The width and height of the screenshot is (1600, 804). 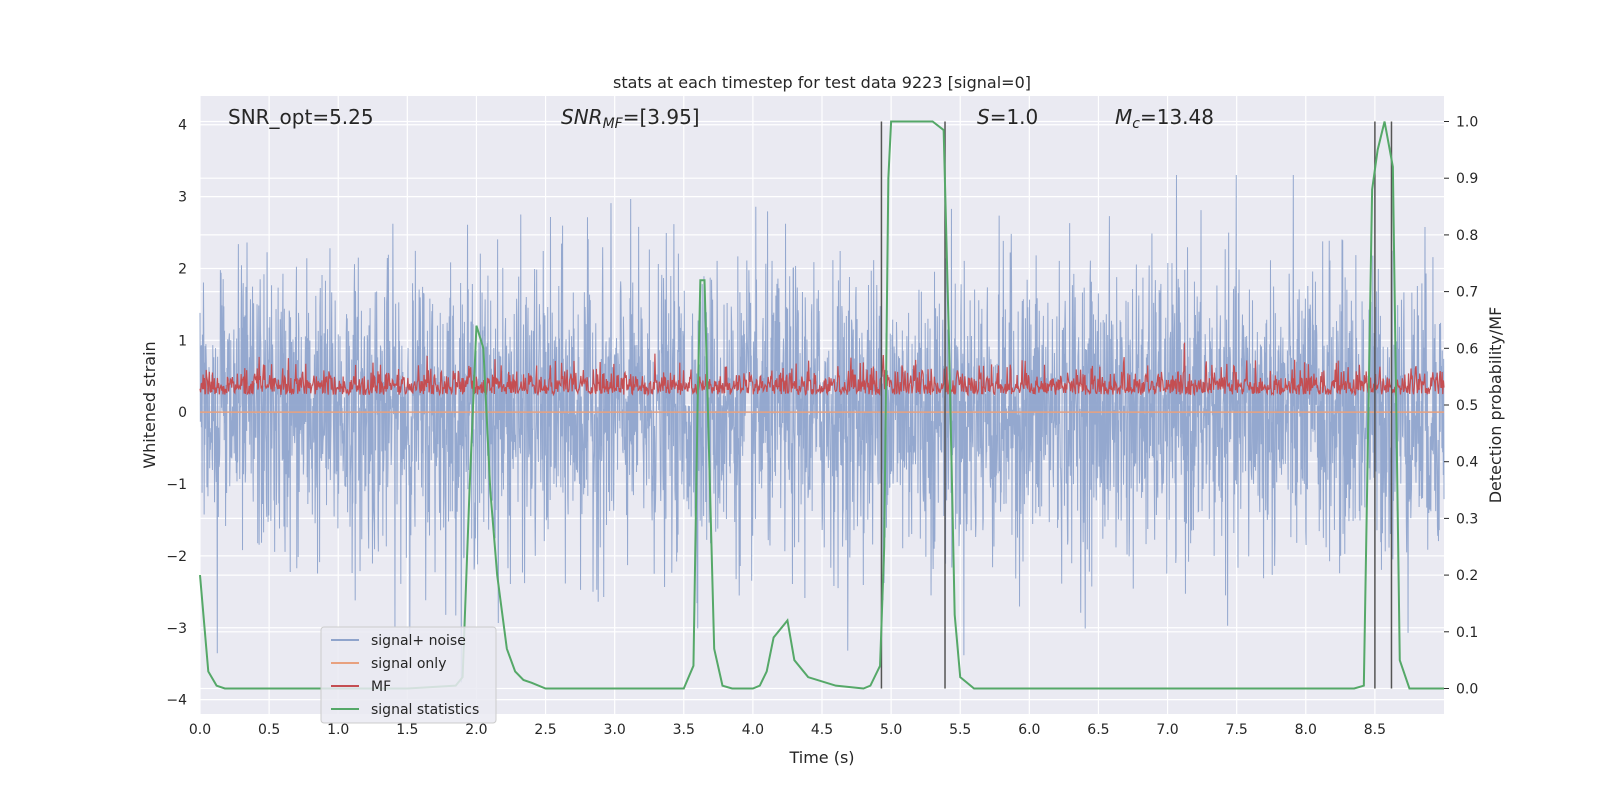 I want to click on y-tick-label-left: −1, so click(x=176, y=485).